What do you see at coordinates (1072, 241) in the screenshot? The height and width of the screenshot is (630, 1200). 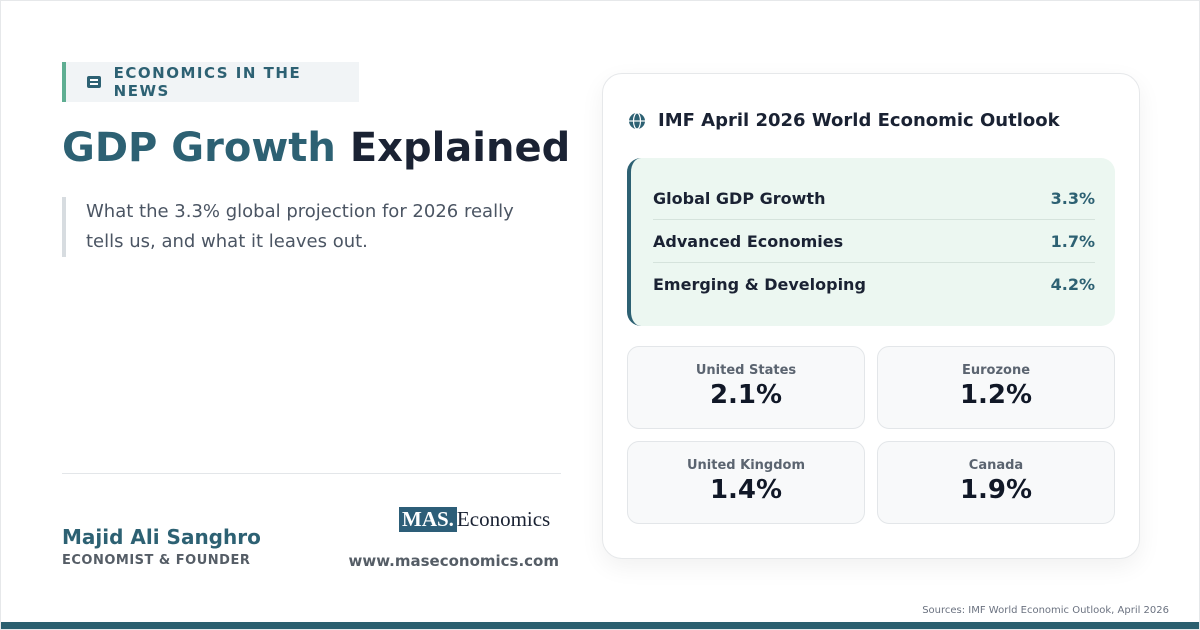 I see `stat-value: 1.7%` at bounding box center [1072, 241].